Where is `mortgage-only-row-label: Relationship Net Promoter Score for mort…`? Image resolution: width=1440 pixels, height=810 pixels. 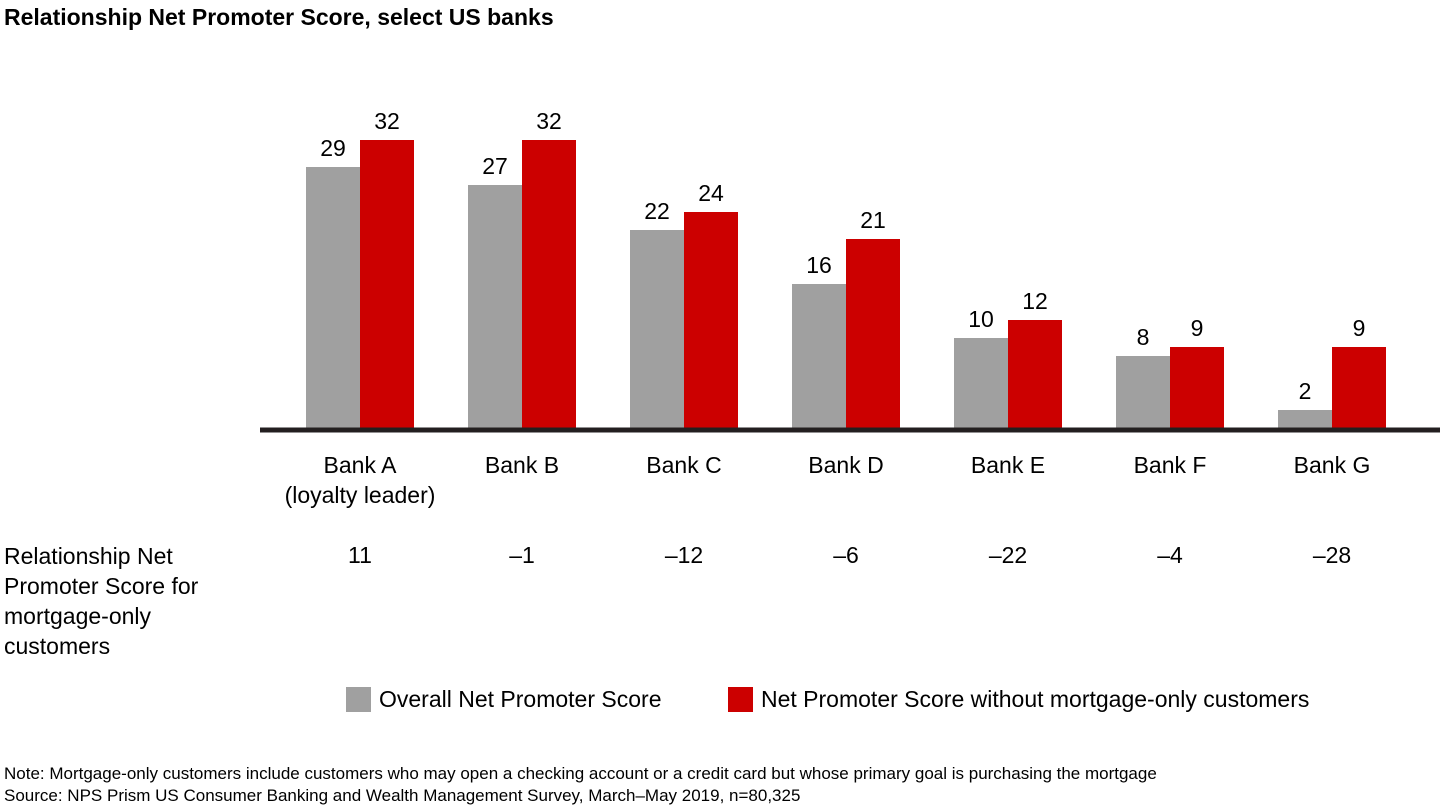
mortgage-only-row-label: Relationship Net Promoter Score for mort… is located at coordinates (101, 601).